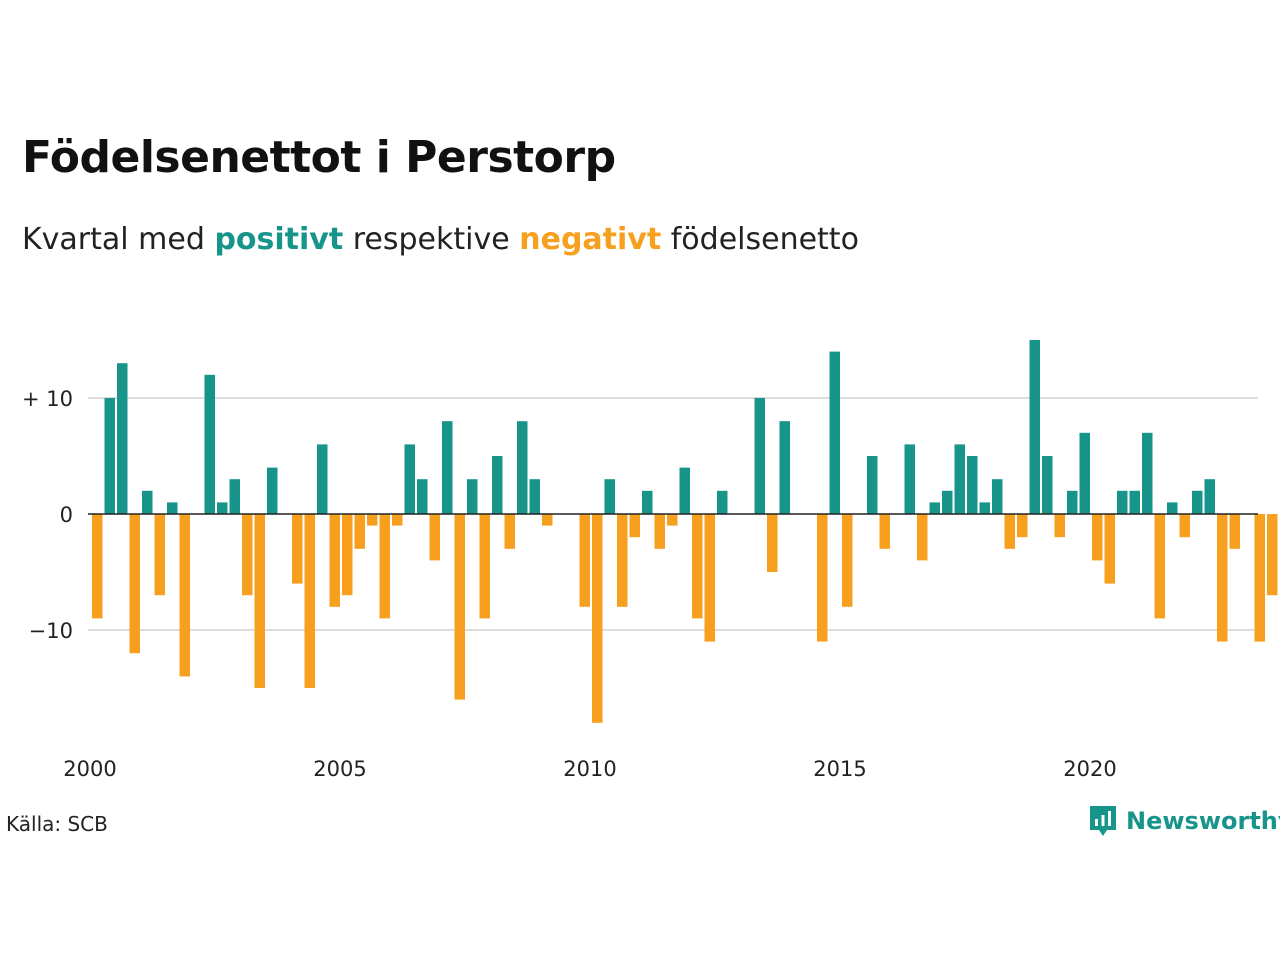 The image size is (1280, 960). I want to click on x-tick-label: 2000, so click(89, 769).